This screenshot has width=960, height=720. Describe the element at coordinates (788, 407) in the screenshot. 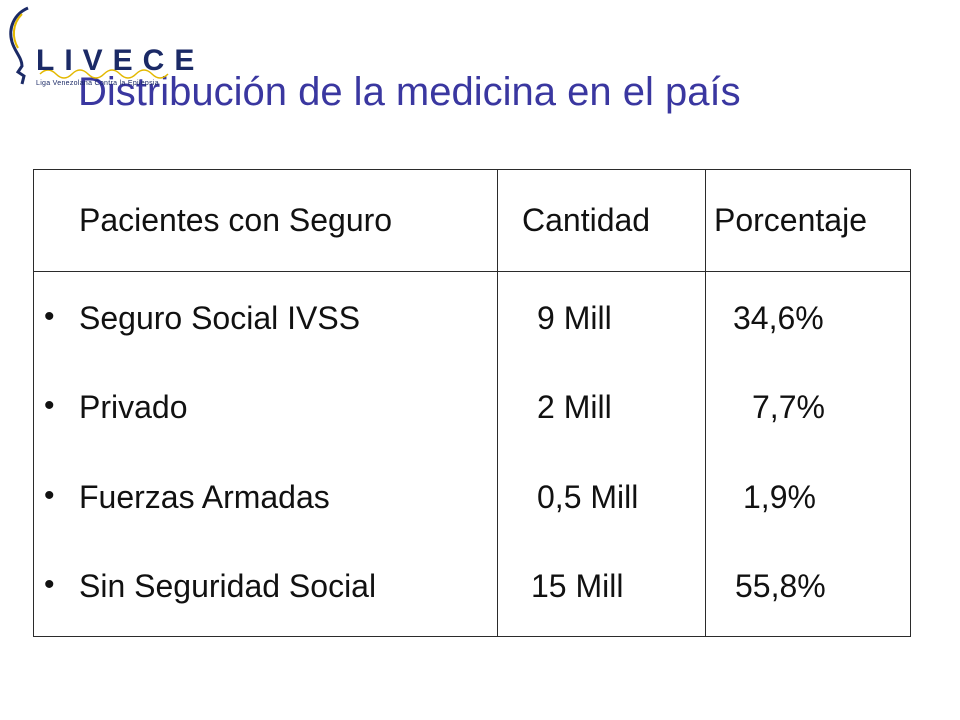

I see `row-porcentaje: 7,7%` at that location.